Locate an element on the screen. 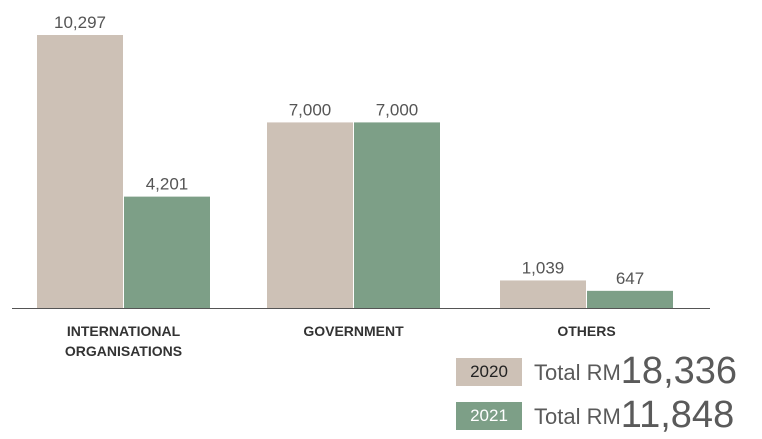 The height and width of the screenshot is (439, 762). legend-total-label-2021: Total RM is located at coordinates (577, 416).